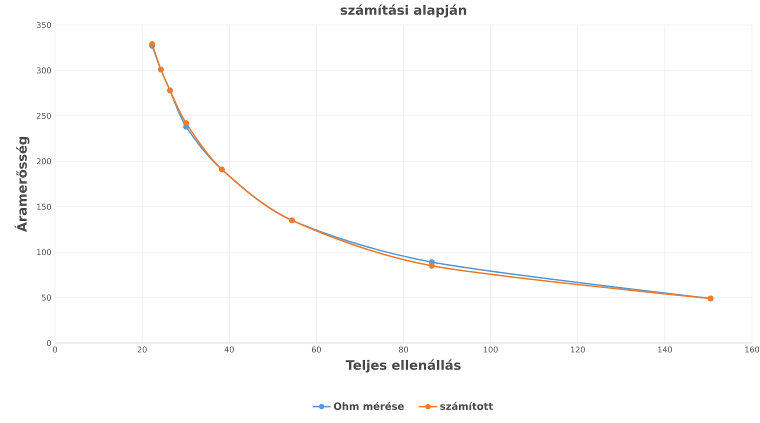 This screenshot has height=423, width=760. What do you see at coordinates (403, 11) in the screenshot?
I see `chart-title: számítási alapján` at bounding box center [403, 11].